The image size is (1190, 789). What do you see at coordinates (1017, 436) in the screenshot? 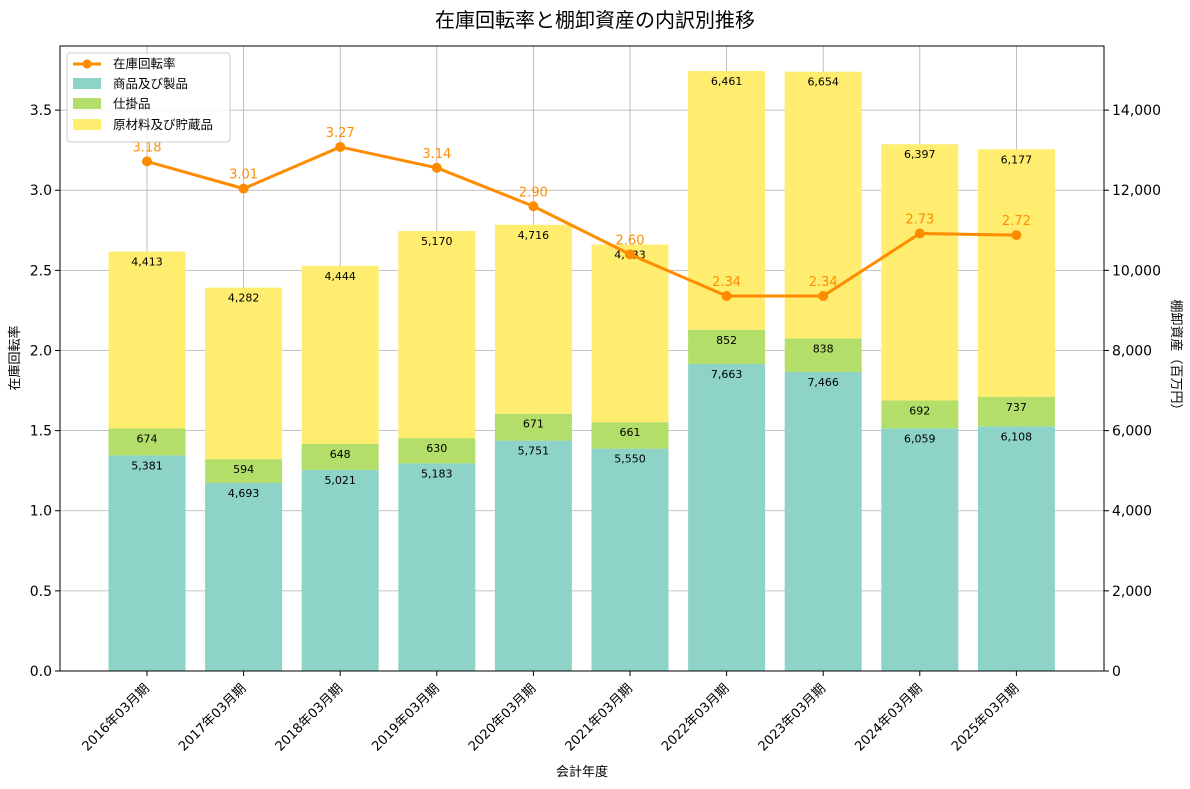
I see `bar-value-label: 6,108` at bounding box center [1017, 436].